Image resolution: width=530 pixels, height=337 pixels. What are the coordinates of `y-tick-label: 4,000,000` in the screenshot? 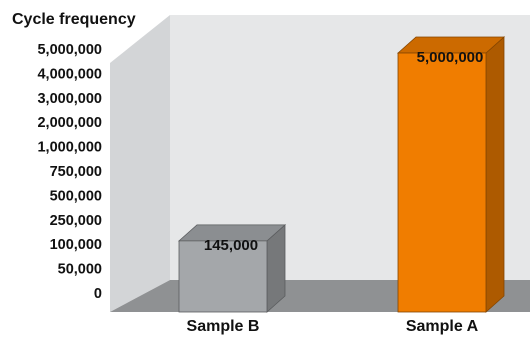 It's located at (69, 74).